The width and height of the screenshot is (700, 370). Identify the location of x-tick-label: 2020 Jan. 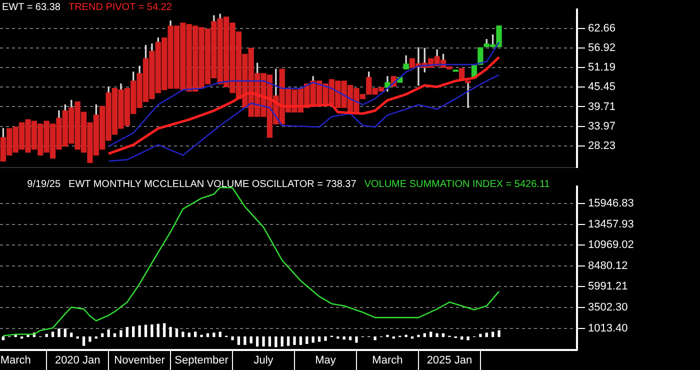
(77, 360).